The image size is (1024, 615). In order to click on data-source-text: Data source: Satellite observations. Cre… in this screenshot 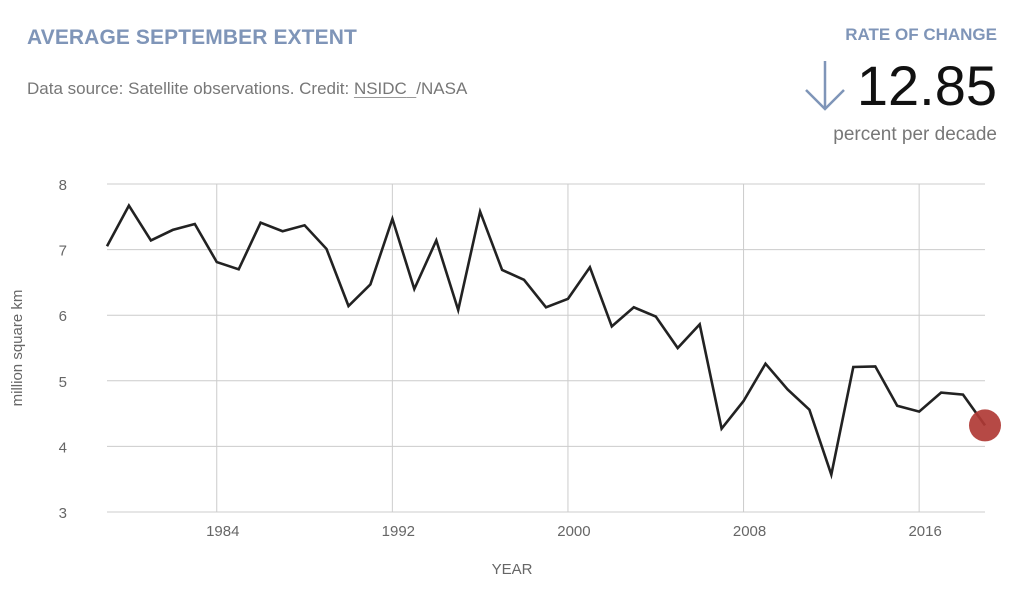, I will do `click(247, 89)`.